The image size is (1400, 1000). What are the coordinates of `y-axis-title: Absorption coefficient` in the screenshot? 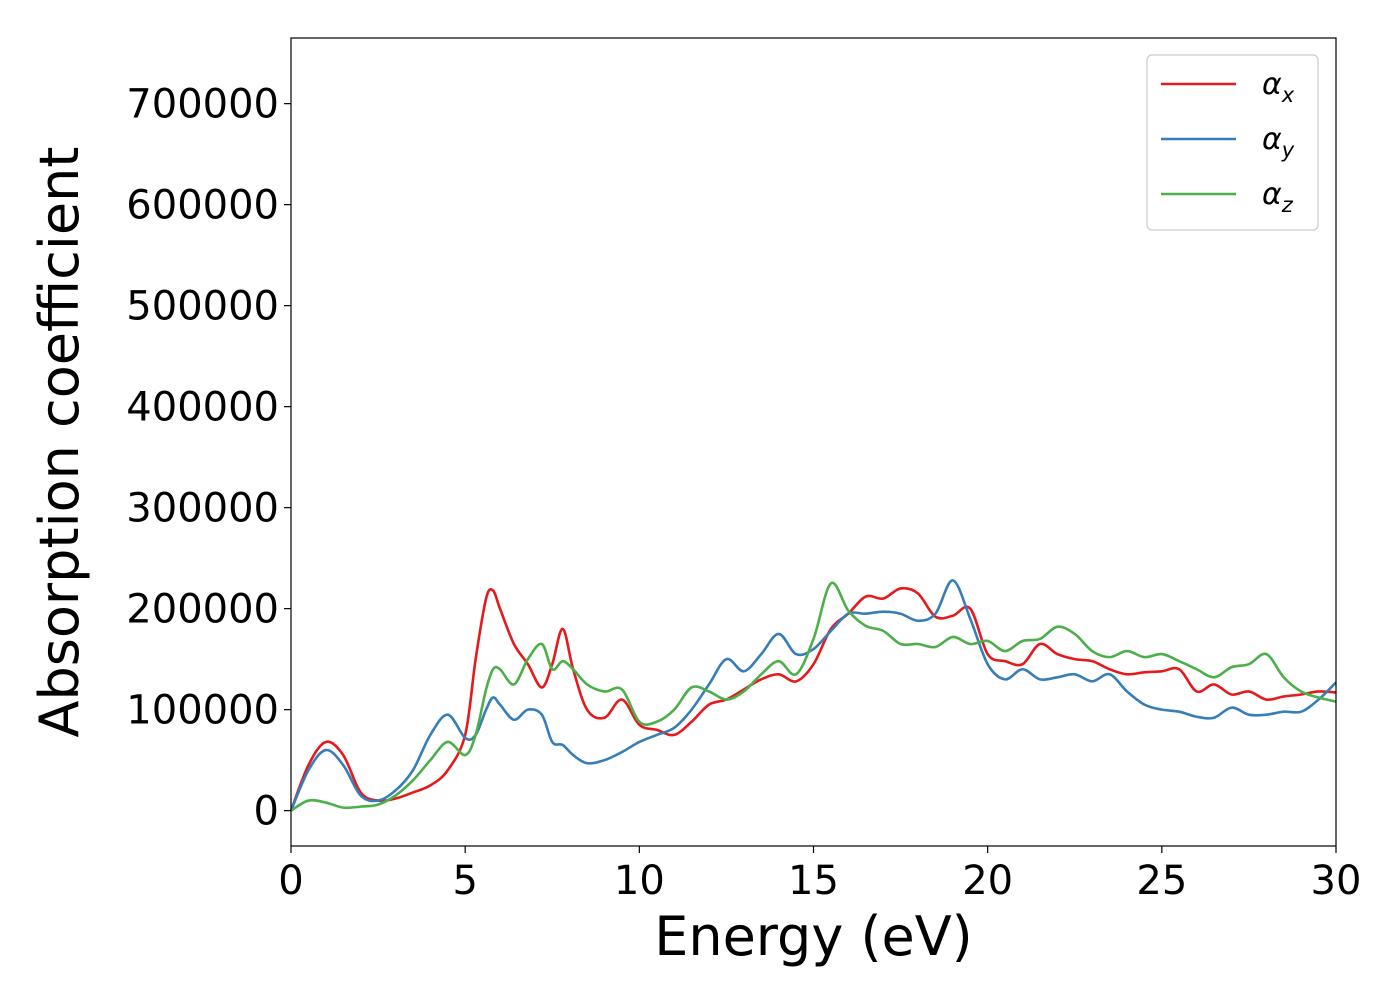 It's located at (59, 442).